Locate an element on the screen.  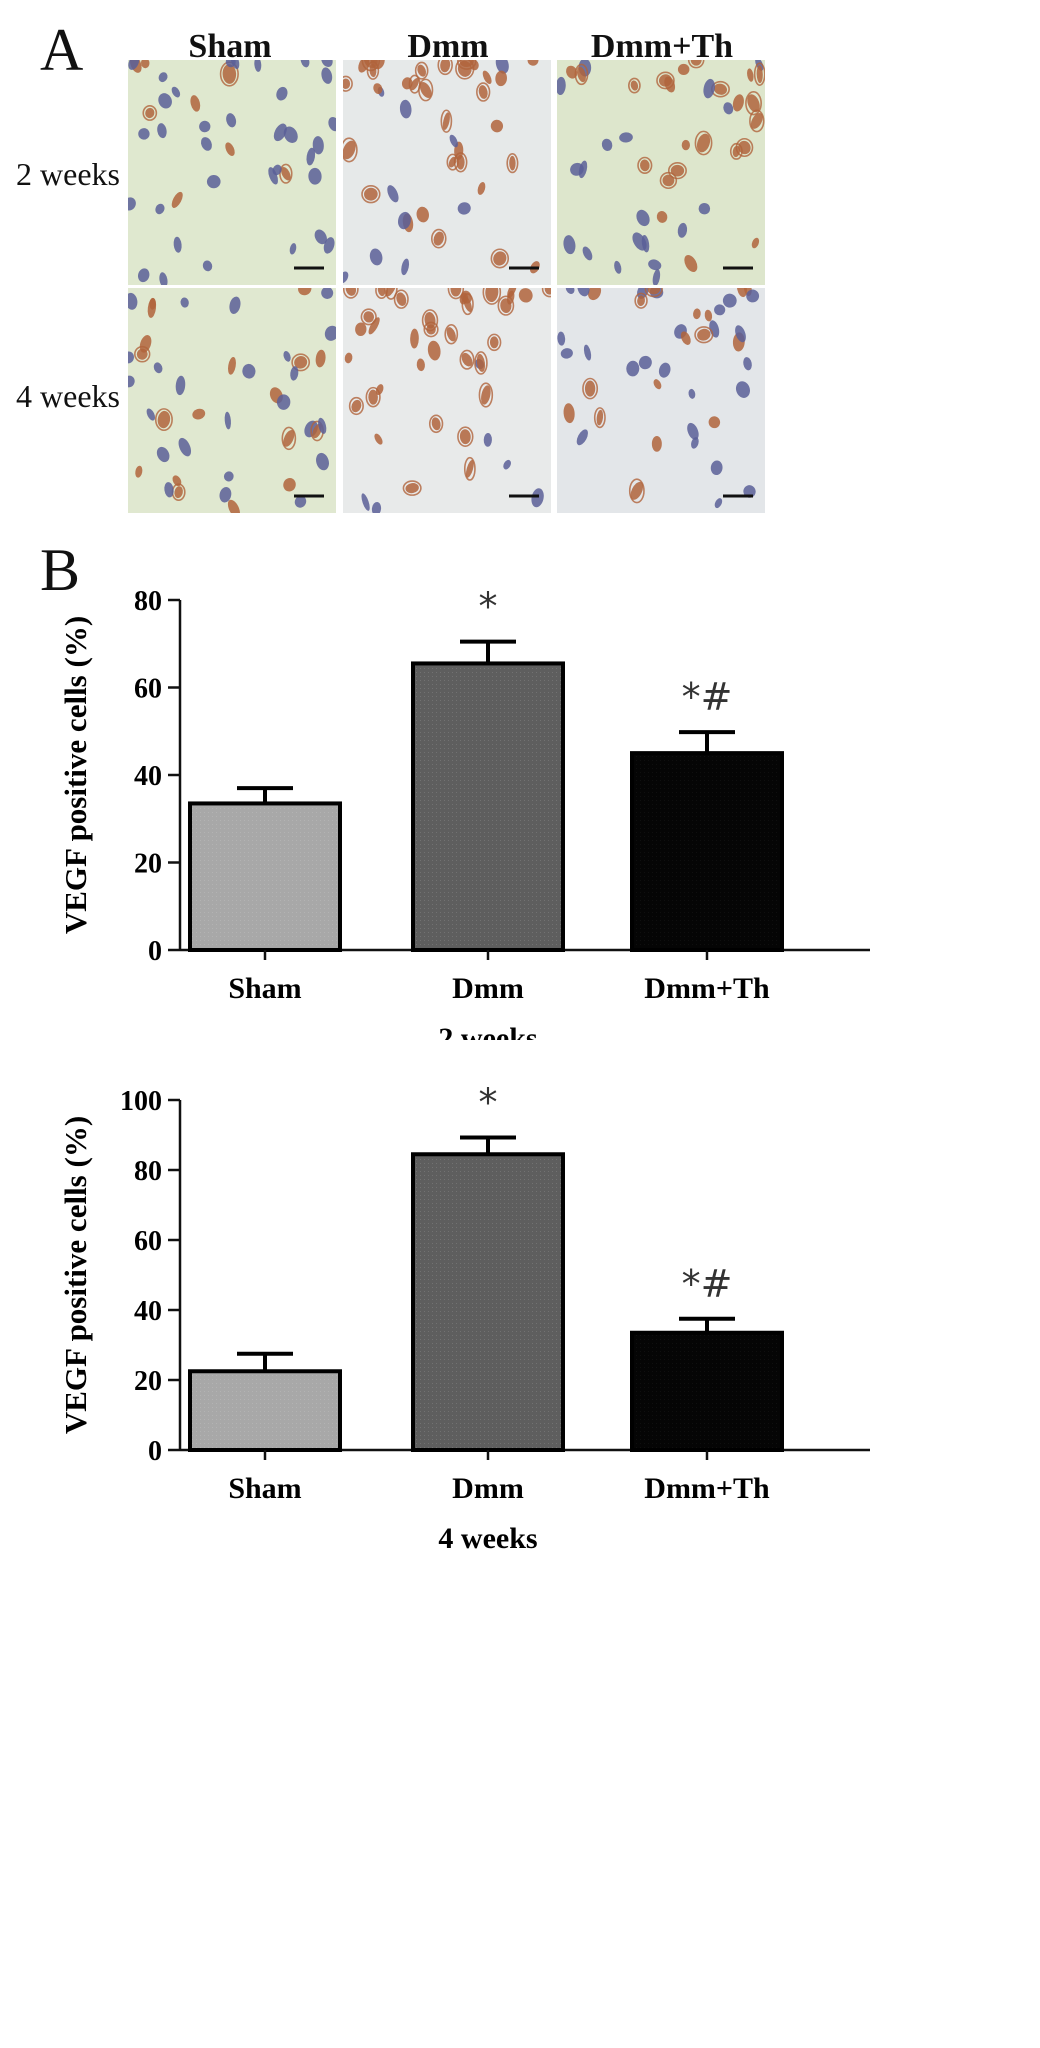
column-label-dmm: Dmm is located at coordinates (448, 46).